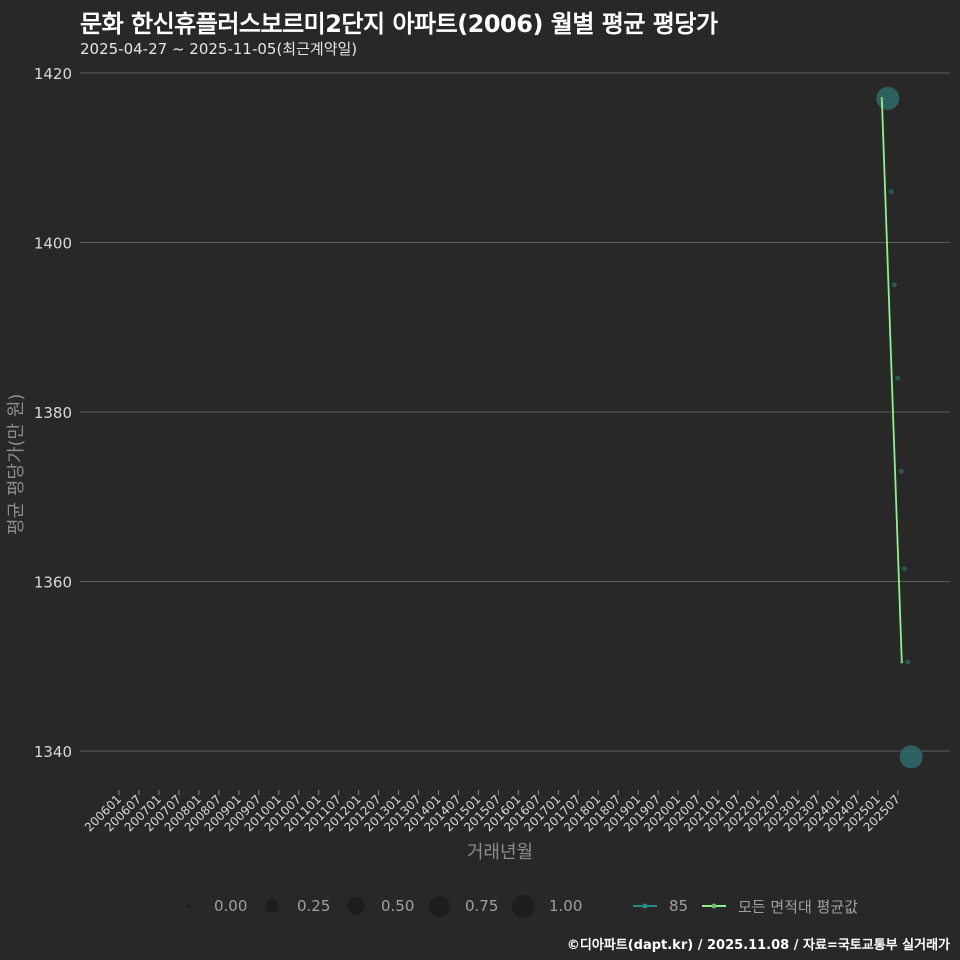  What do you see at coordinates (53, 244) in the screenshot?
I see `y-tick-label: 1400` at bounding box center [53, 244].